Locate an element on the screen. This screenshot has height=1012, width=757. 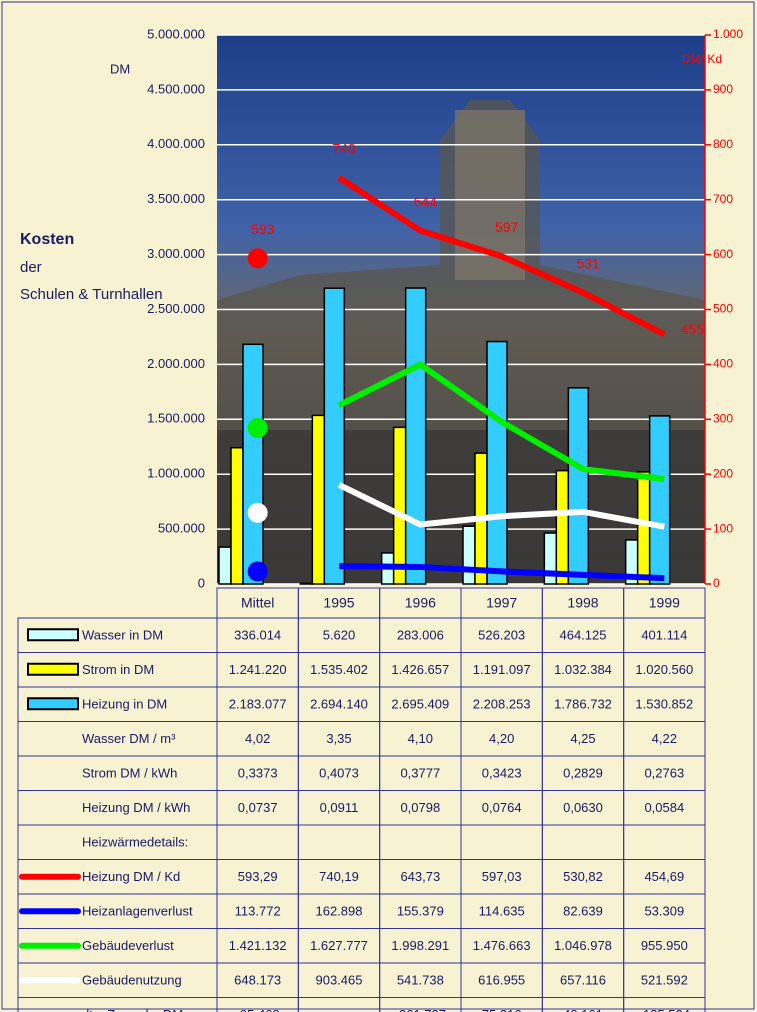
table-value: 3,35 is located at coordinates (338, 738).